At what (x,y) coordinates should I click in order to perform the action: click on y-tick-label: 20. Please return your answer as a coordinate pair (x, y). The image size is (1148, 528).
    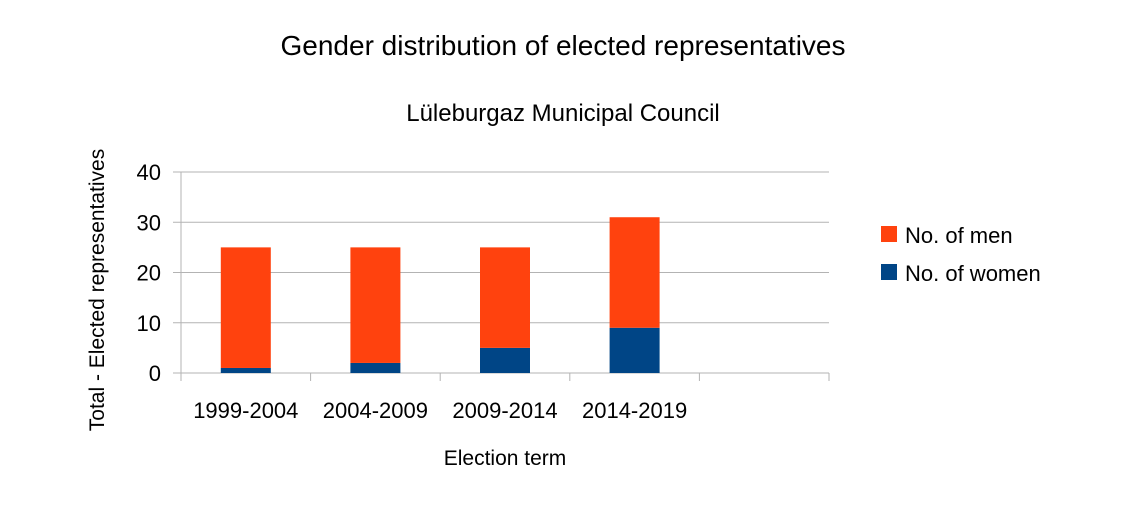
    Looking at the image, I should click on (149, 273).